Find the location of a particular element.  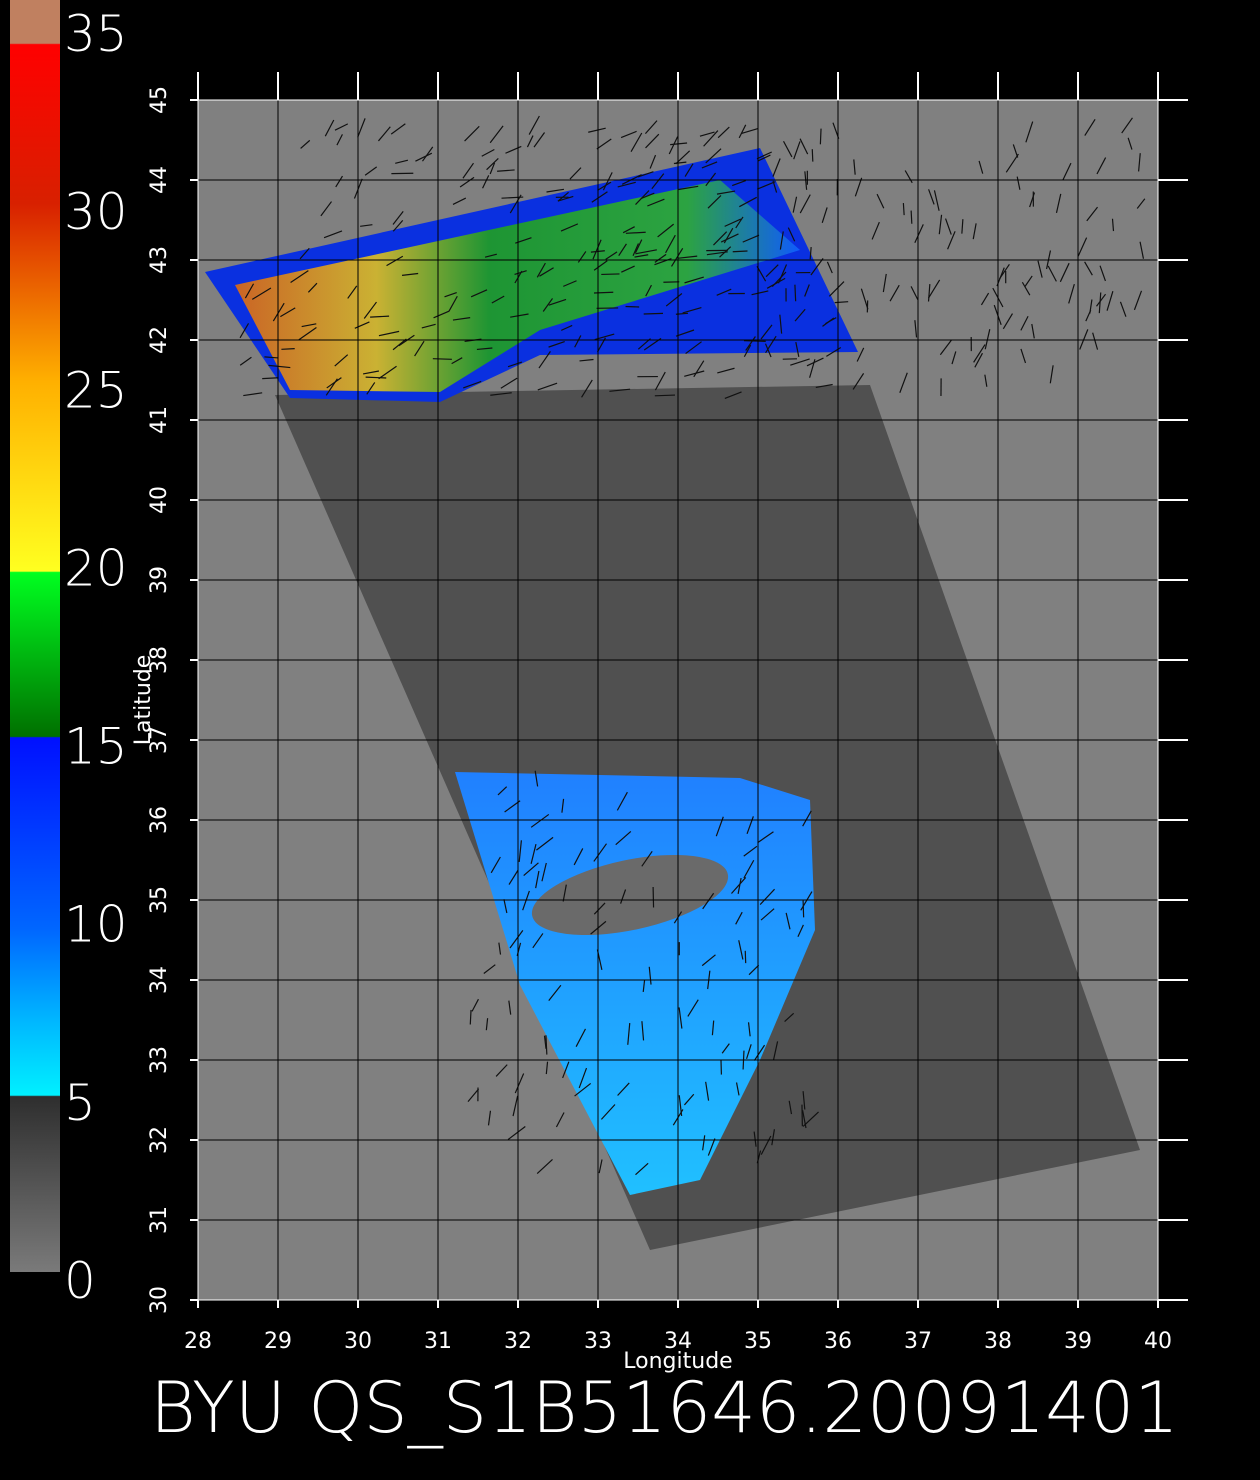

x-tick-label: 39 is located at coordinates (1078, 1341).